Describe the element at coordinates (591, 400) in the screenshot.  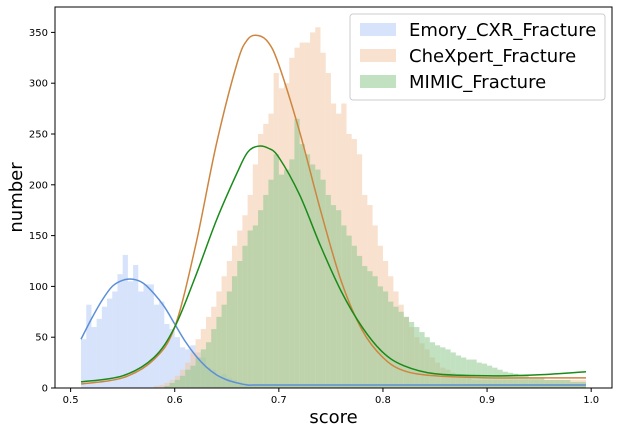
I see `x-tick-label: 1.0` at that location.